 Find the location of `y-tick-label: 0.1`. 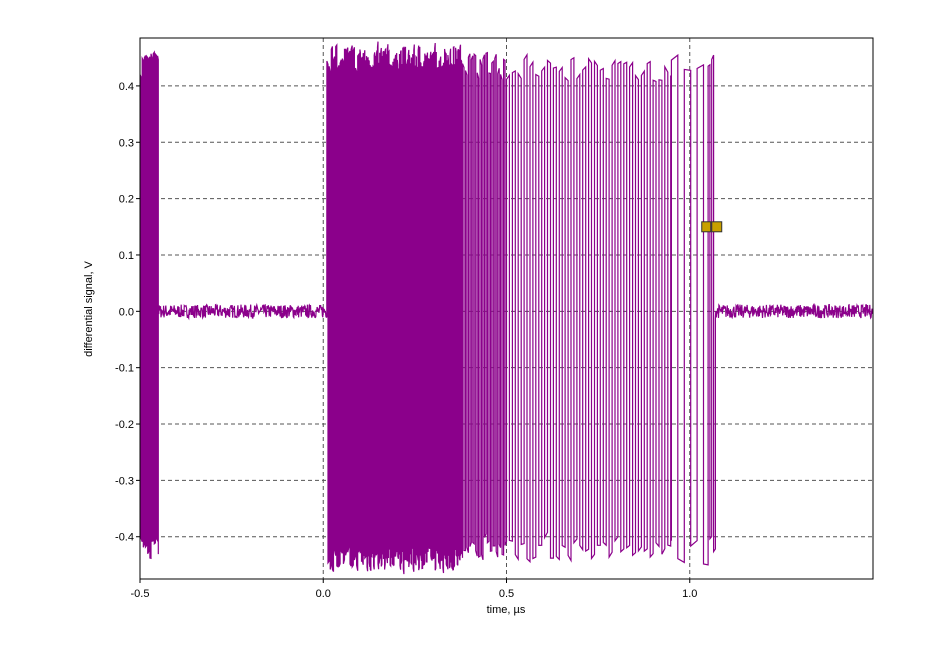

y-tick-label: 0.1 is located at coordinates (126, 256).